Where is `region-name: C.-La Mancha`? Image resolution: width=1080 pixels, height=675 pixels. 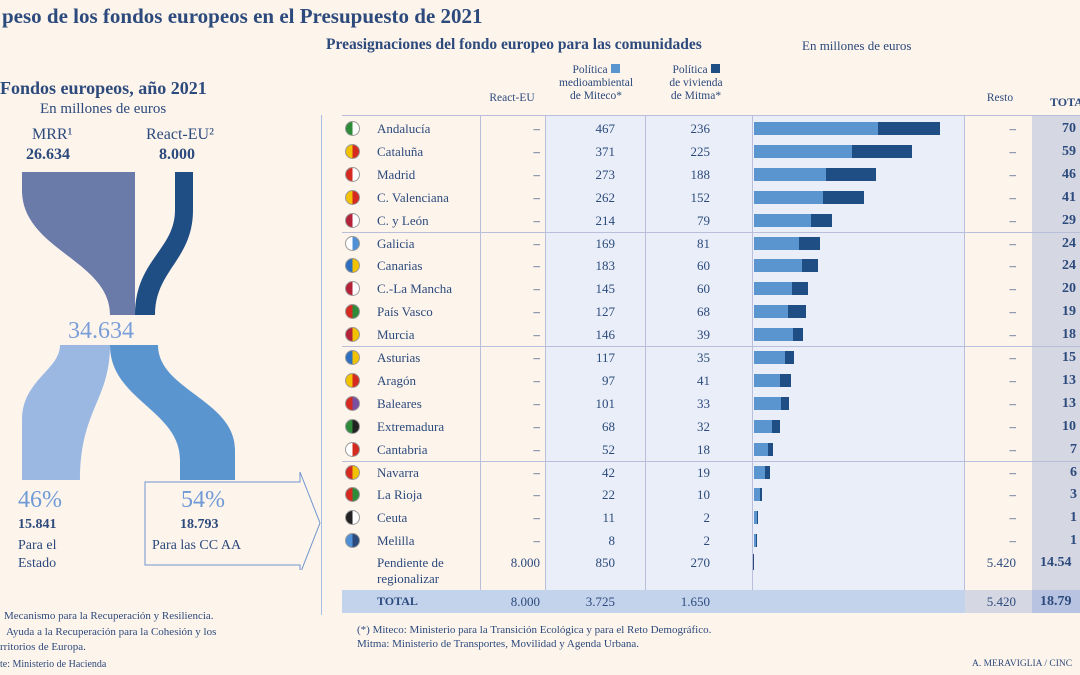 region-name: C.-La Mancha is located at coordinates (415, 289).